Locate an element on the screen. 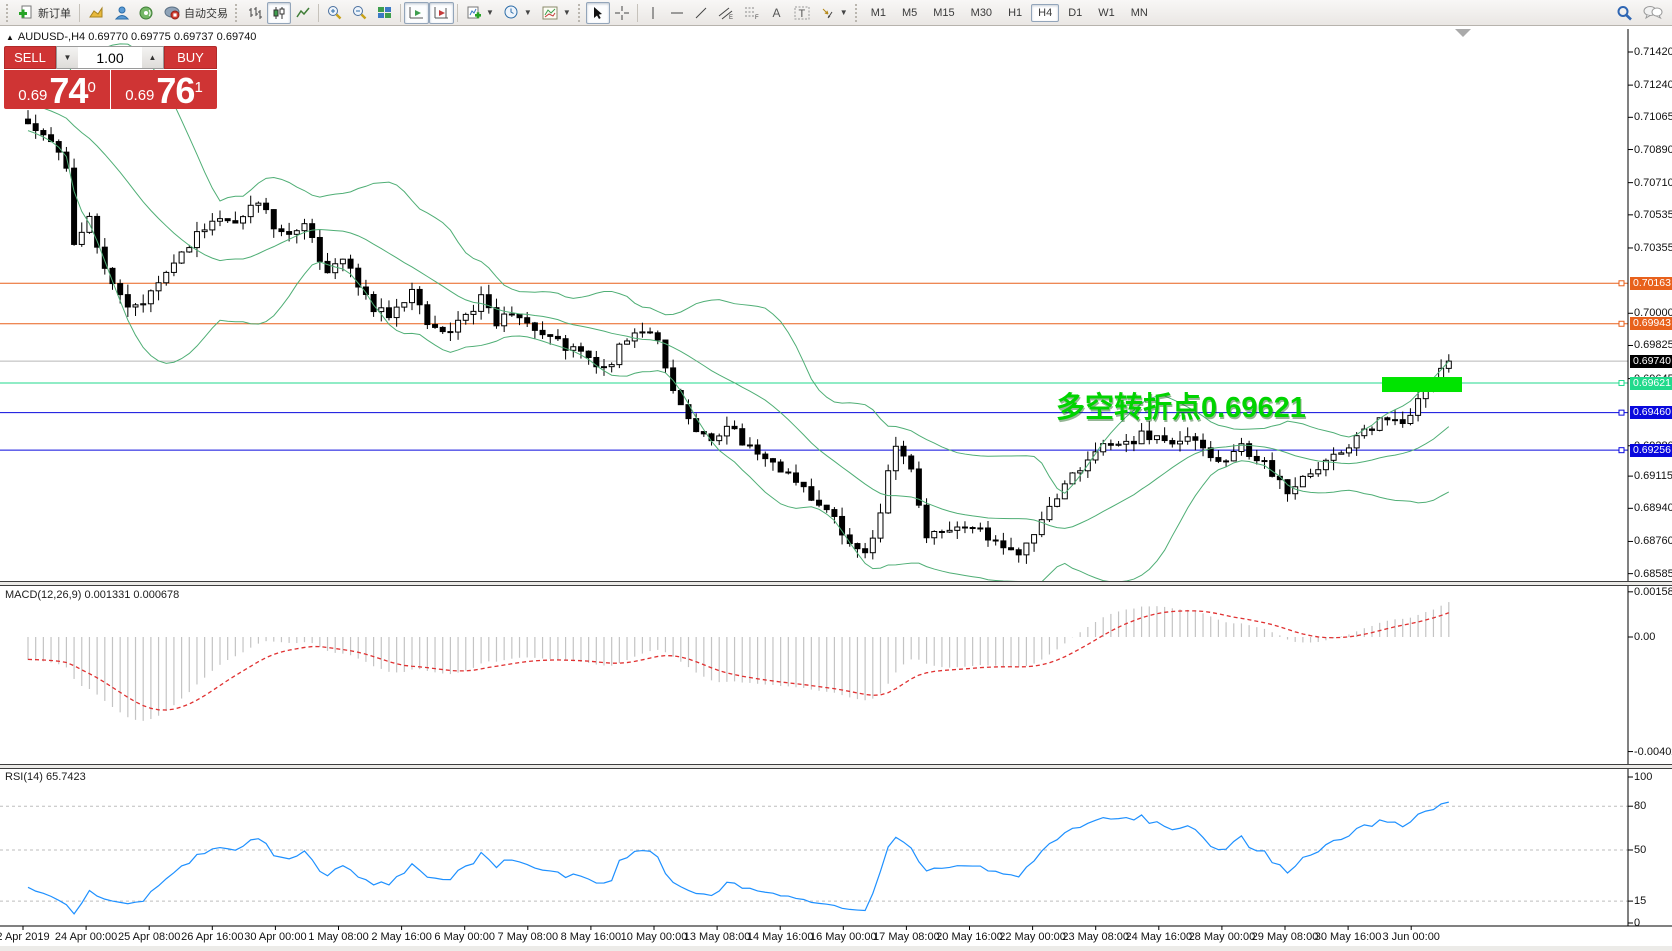 This screenshot has width=1672, height=951. trendline-icon is located at coordinates (701, 13).